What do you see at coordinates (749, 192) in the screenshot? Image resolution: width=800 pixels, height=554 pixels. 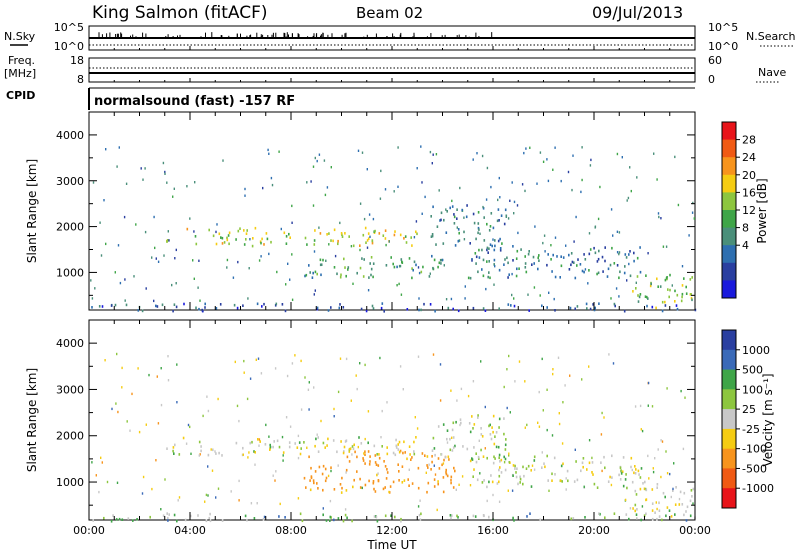 I see `colorbar-tick-label: 16` at bounding box center [749, 192].